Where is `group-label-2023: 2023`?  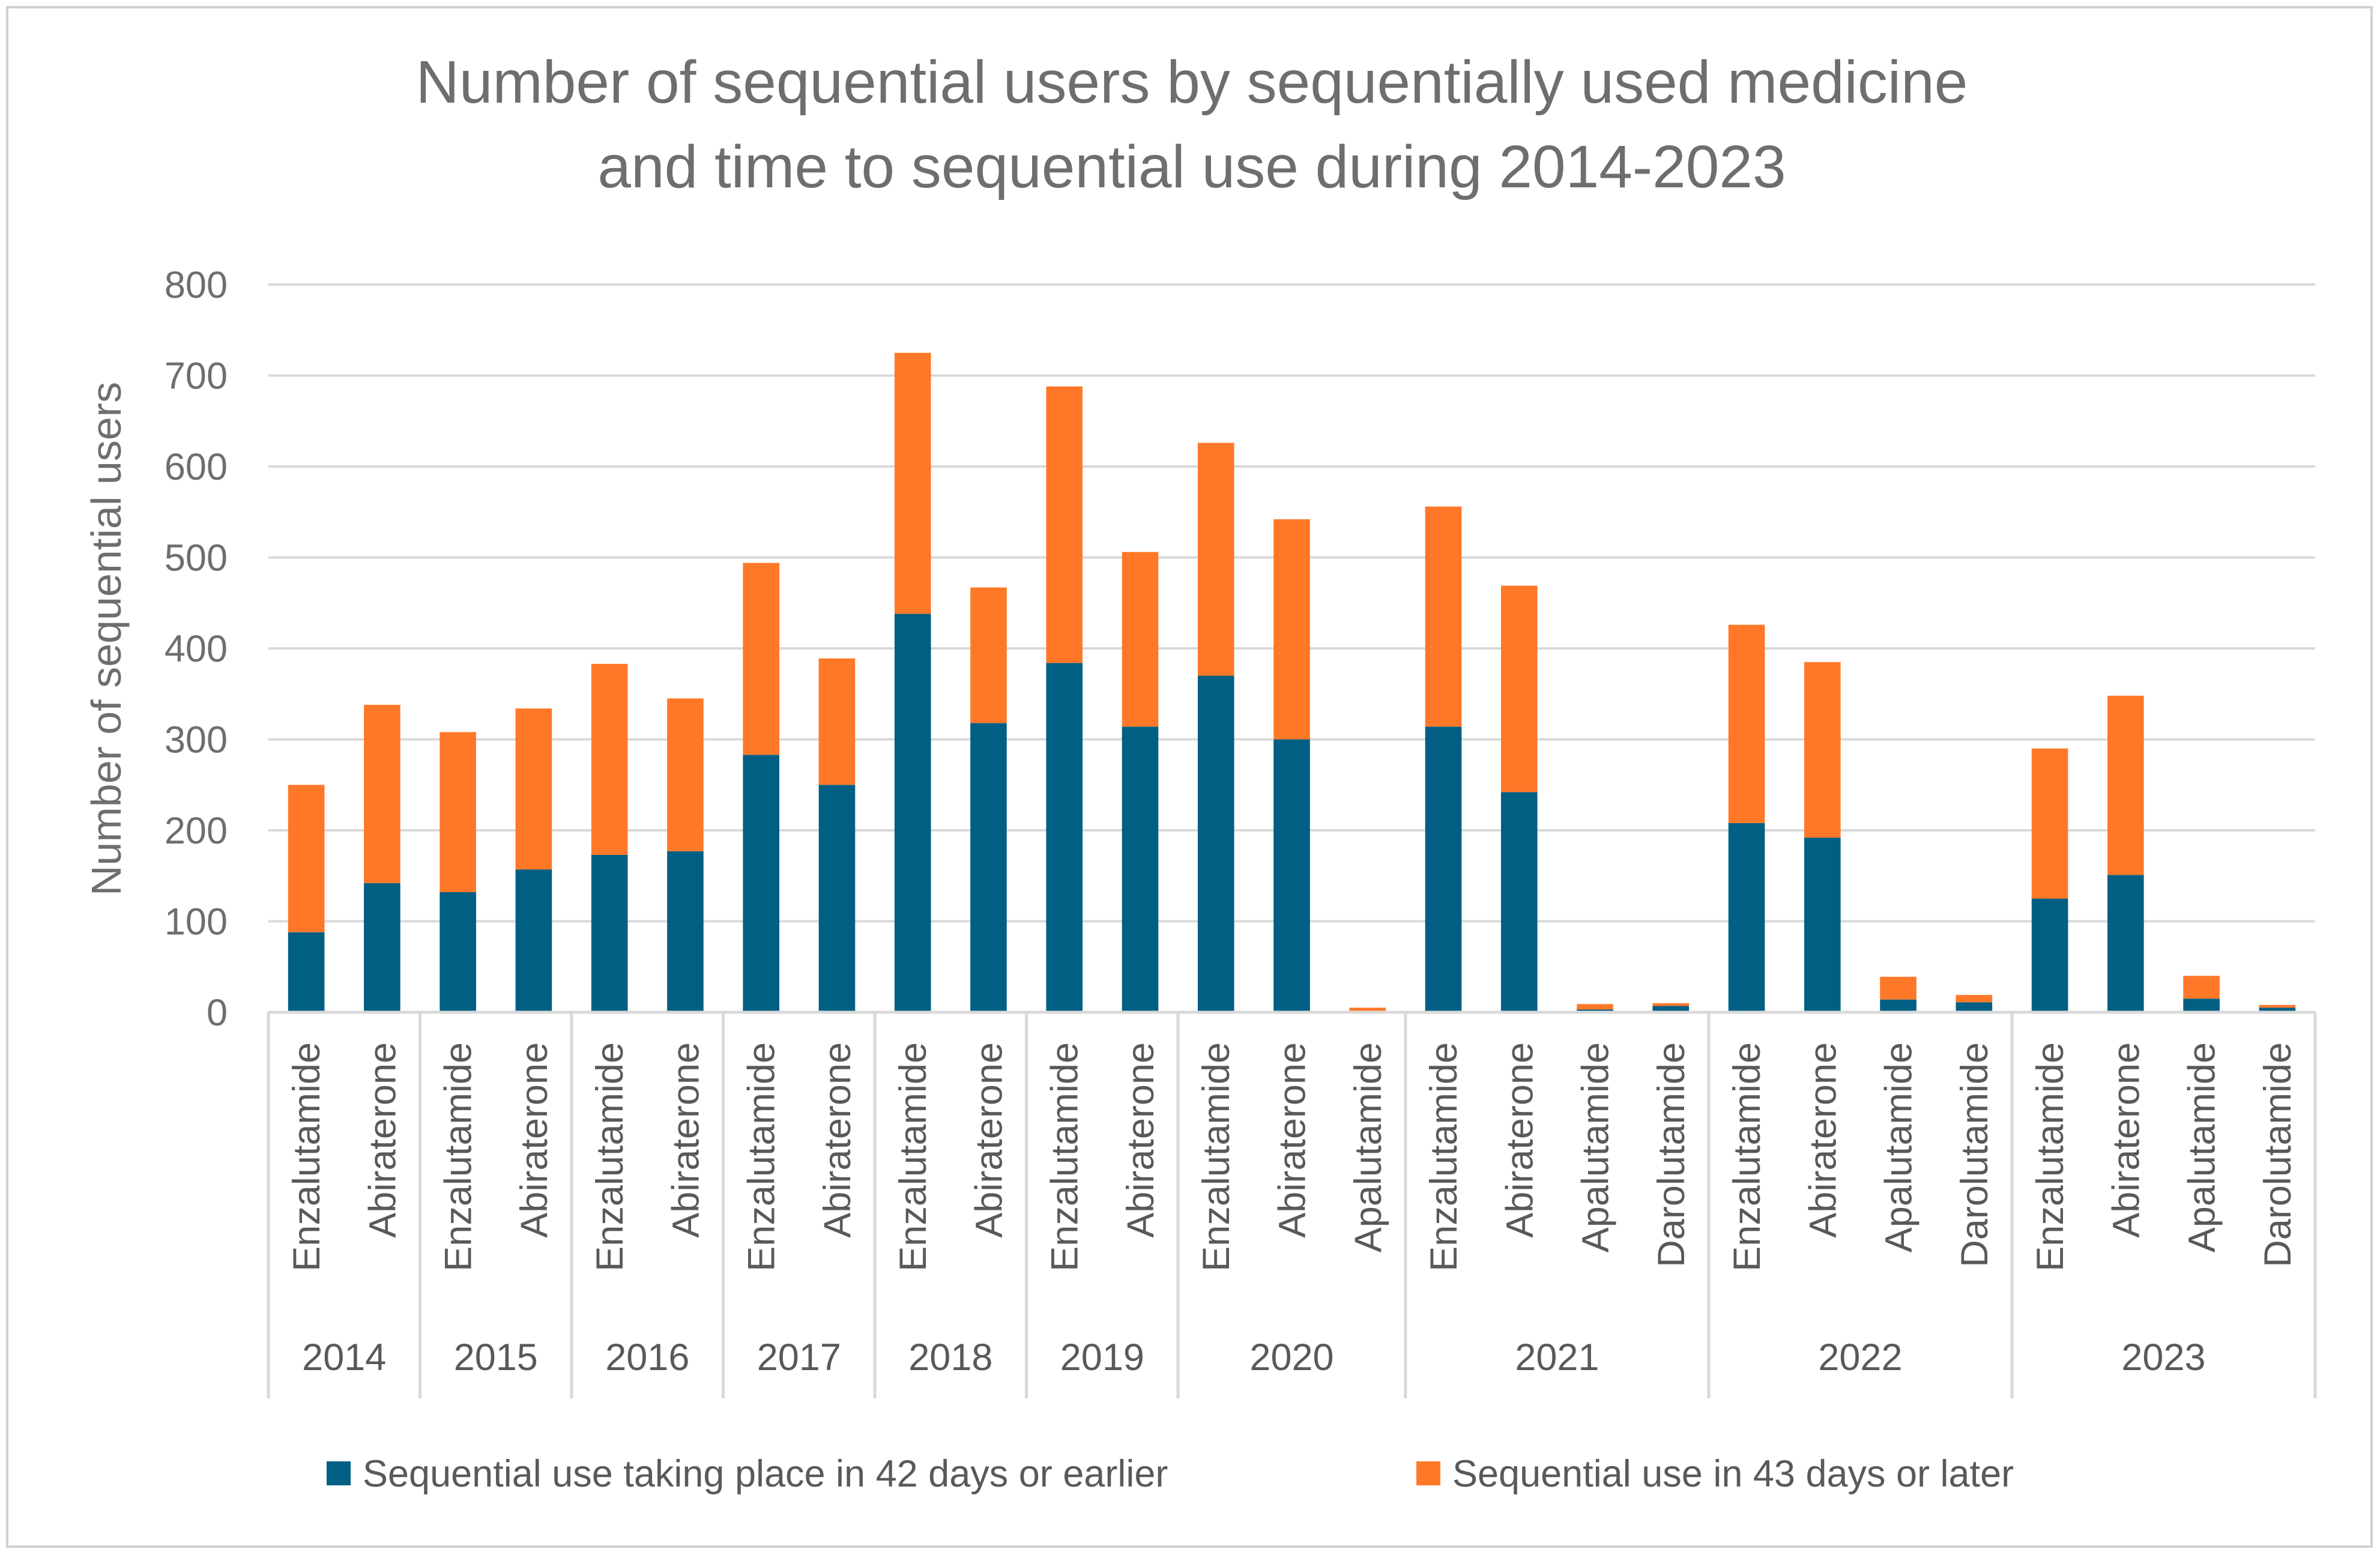 group-label-2023: 2023 is located at coordinates (2163, 1357).